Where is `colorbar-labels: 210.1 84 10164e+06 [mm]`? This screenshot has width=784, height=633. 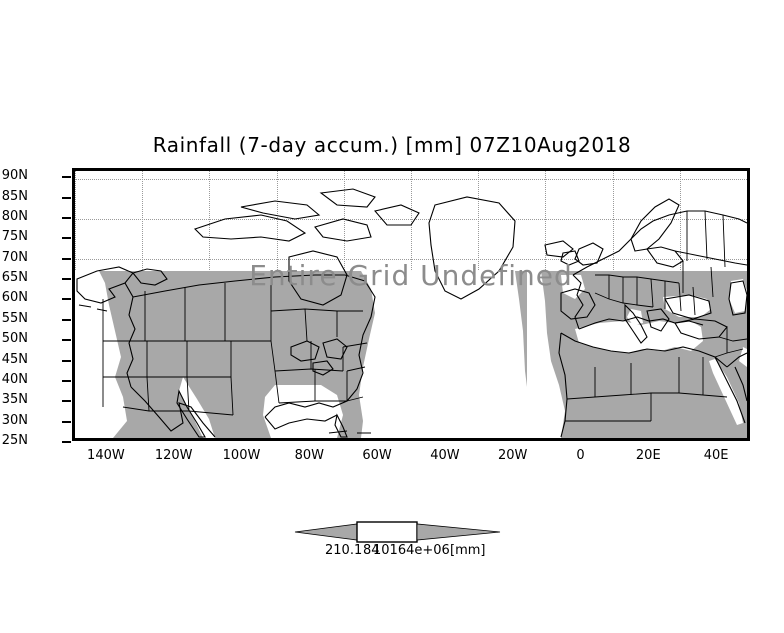
colorbar-labels: 210.1 84 10164e+06 [mm] is located at coordinates (400, 552).